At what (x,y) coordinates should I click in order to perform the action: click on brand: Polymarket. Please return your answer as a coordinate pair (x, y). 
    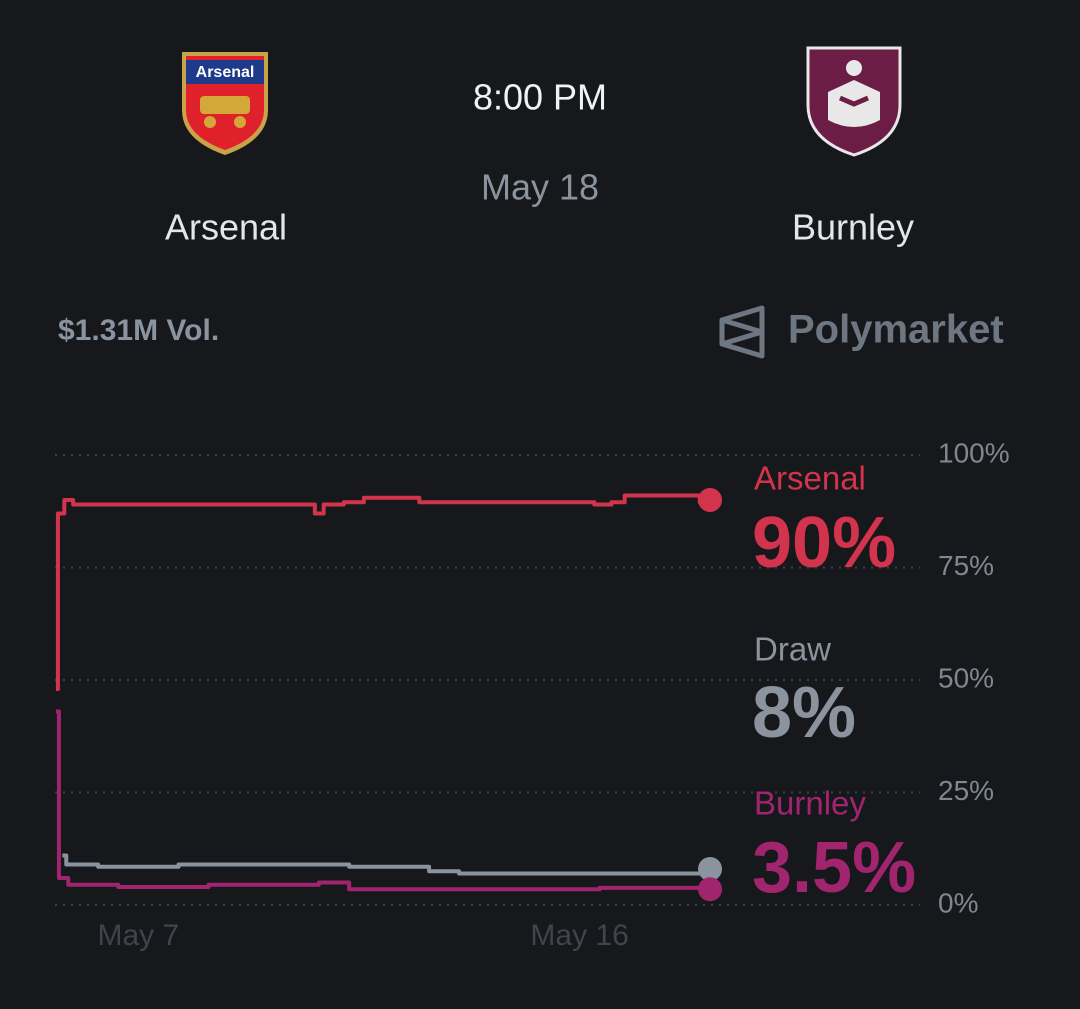
    Looking at the image, I should click on (896, 330).